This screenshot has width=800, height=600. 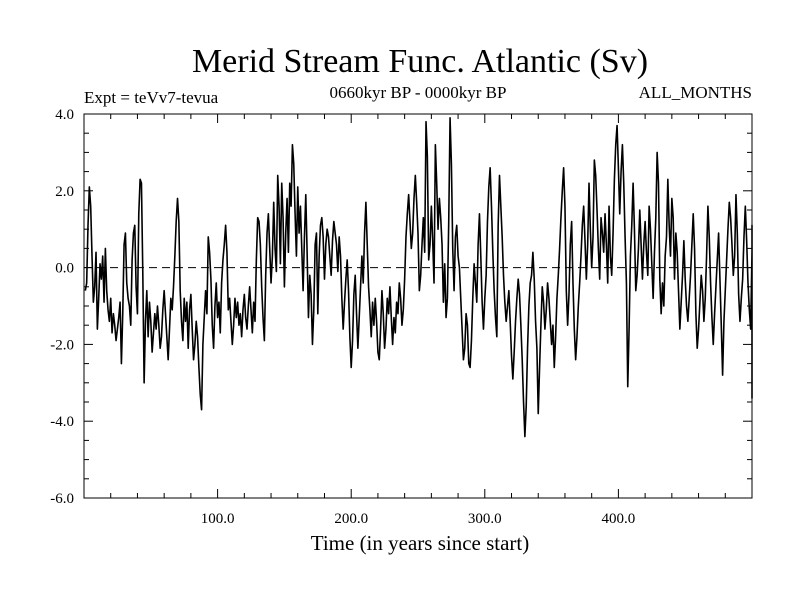 I want to click on y-tick-label: -4.0, so click(x=62, y=422).